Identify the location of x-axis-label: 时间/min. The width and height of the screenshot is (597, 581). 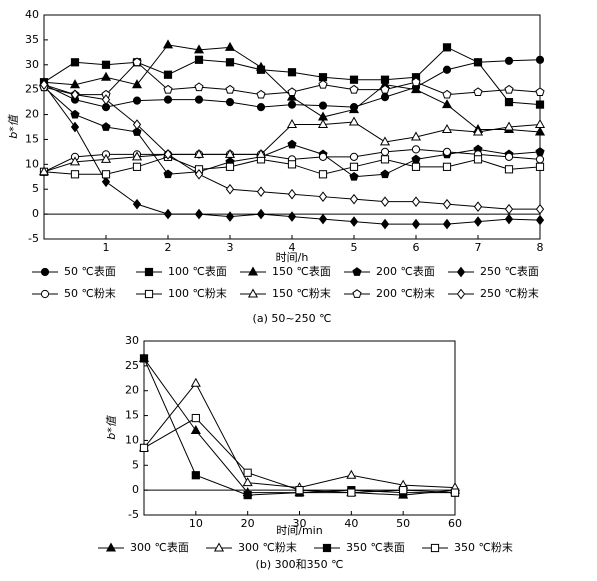
(299, 530).